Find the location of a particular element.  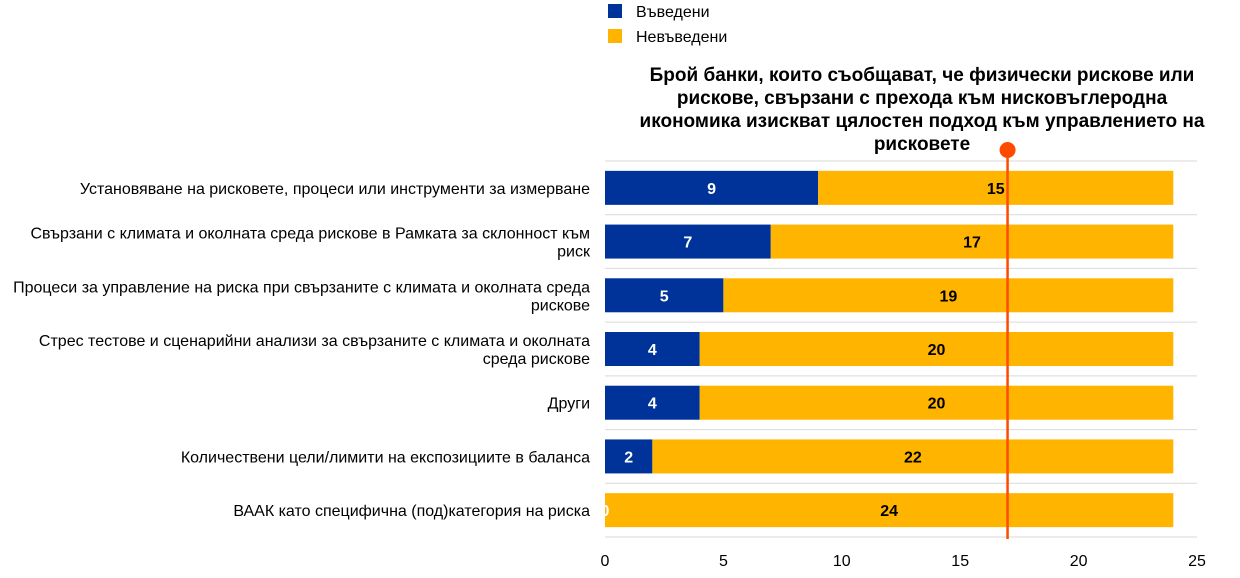

legend-label: Въведени is located at coordinates (673, 12).